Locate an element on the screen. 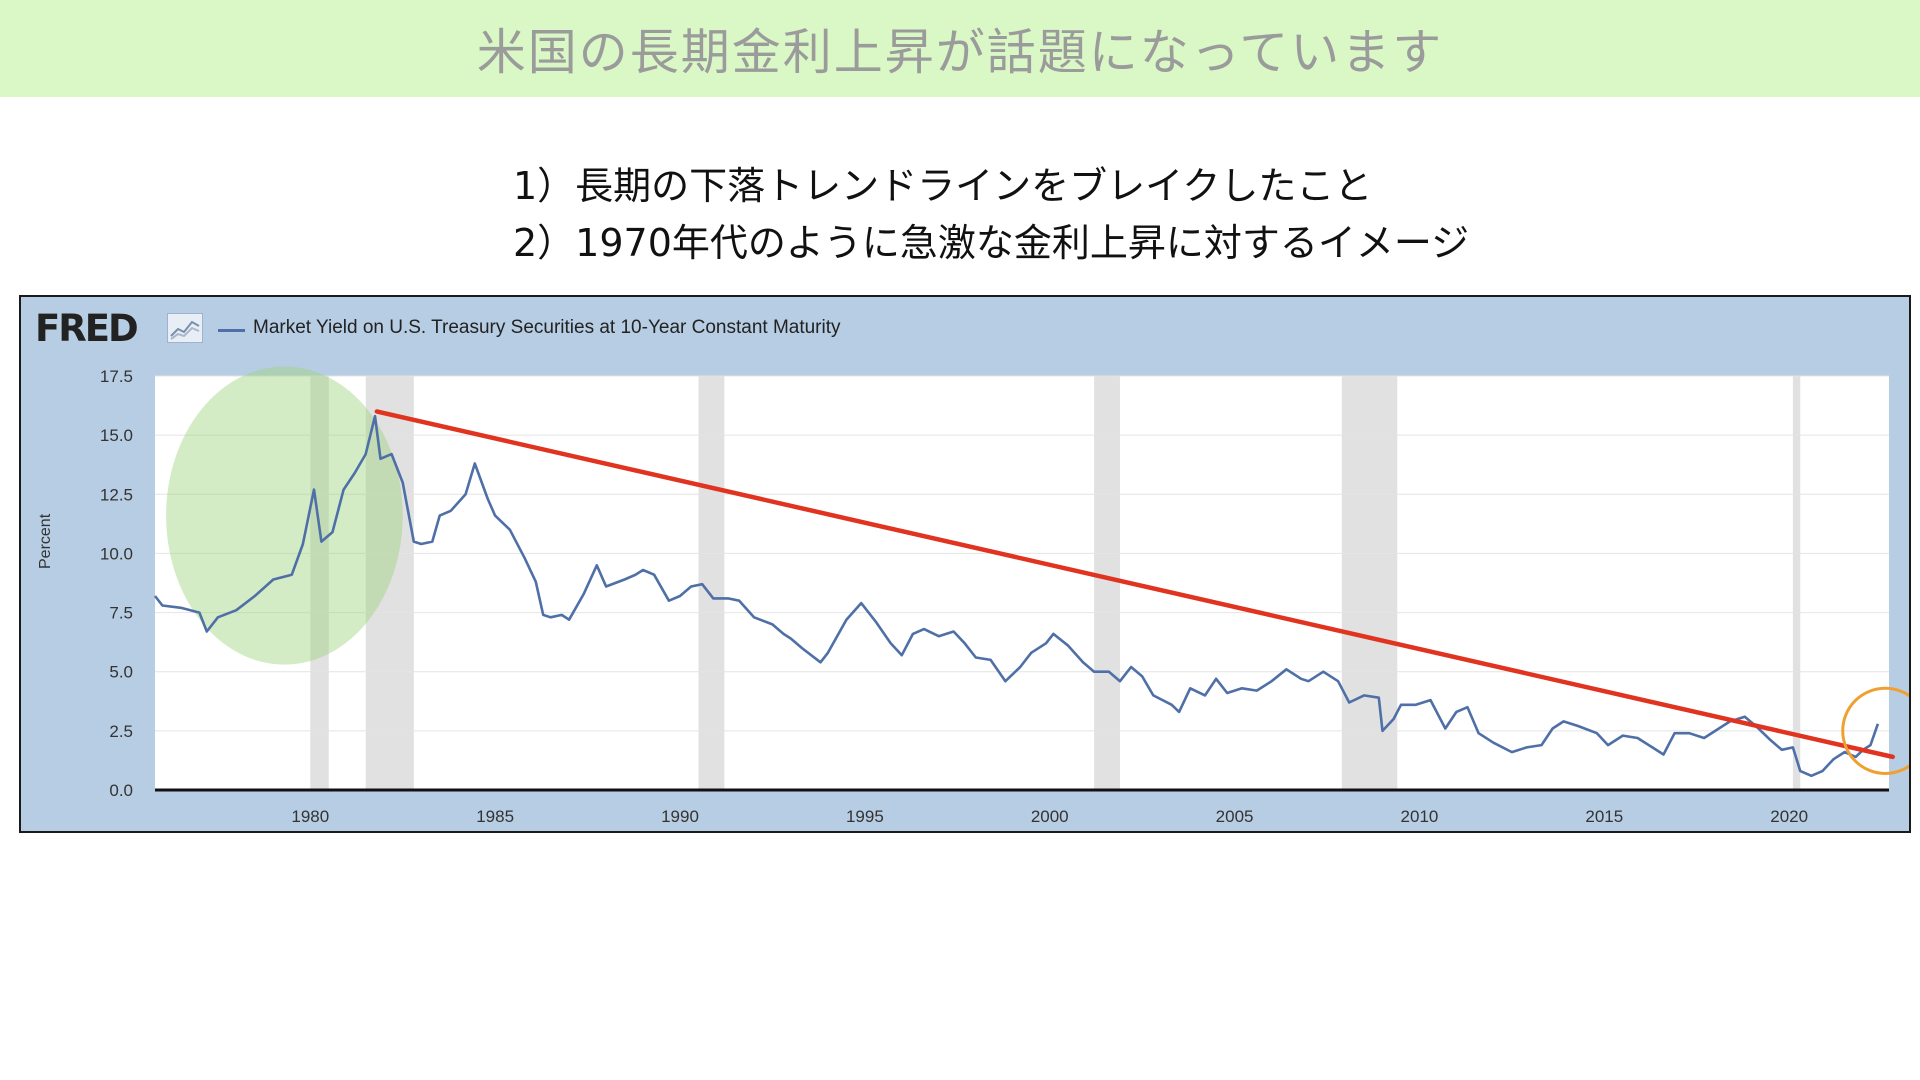 The height and width of the screenshot is (1080, 1920). x-tick-label: 2020 is located at coordinates (1789, 816).